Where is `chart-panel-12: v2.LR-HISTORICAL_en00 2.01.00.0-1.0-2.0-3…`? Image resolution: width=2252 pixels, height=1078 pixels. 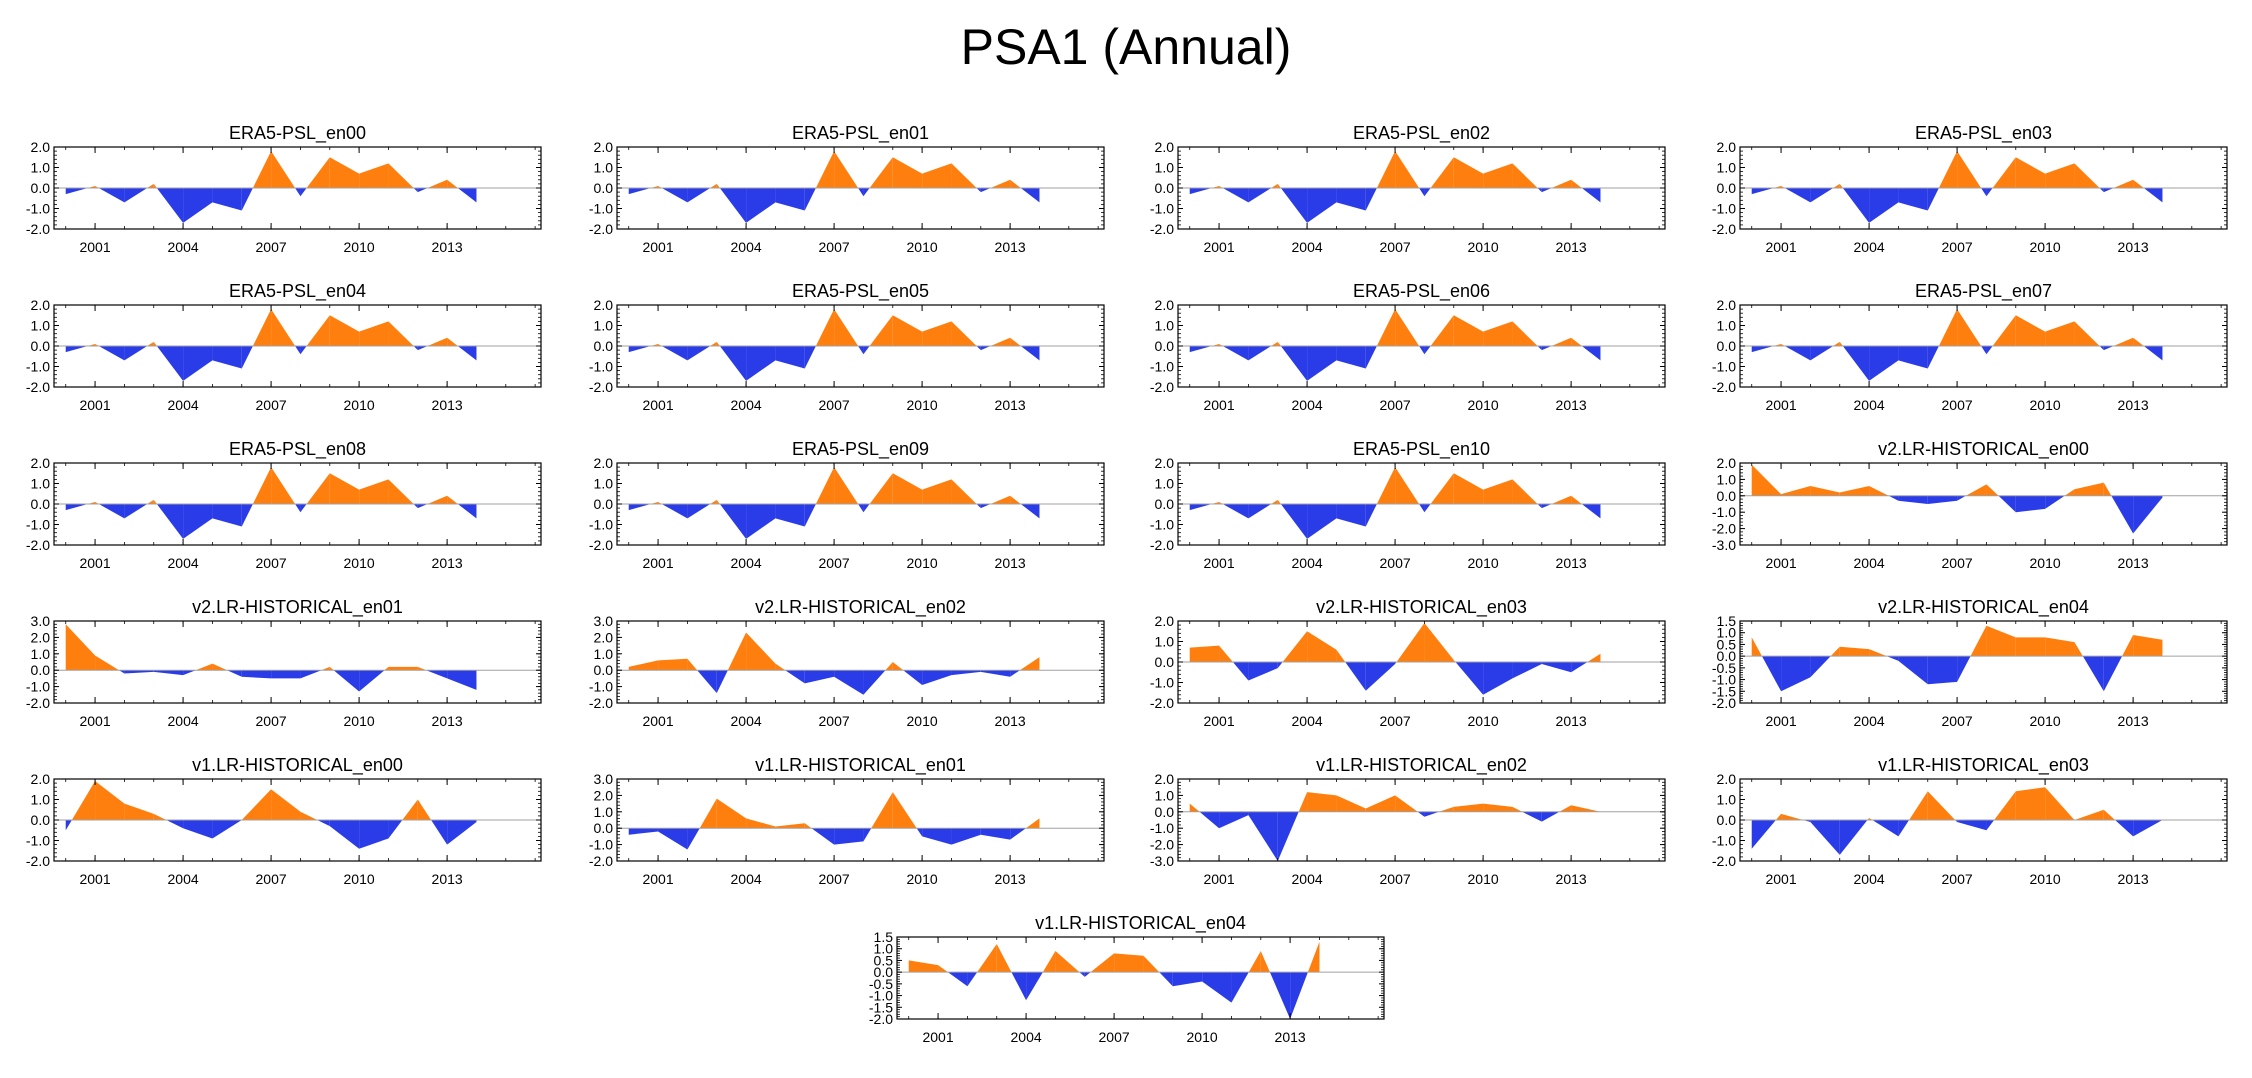 chart-panel-12: v2.LR-HISTORICAL_en00 2.01.00.0-1.0-2.0-3… is located at coordinates (1970, 505).